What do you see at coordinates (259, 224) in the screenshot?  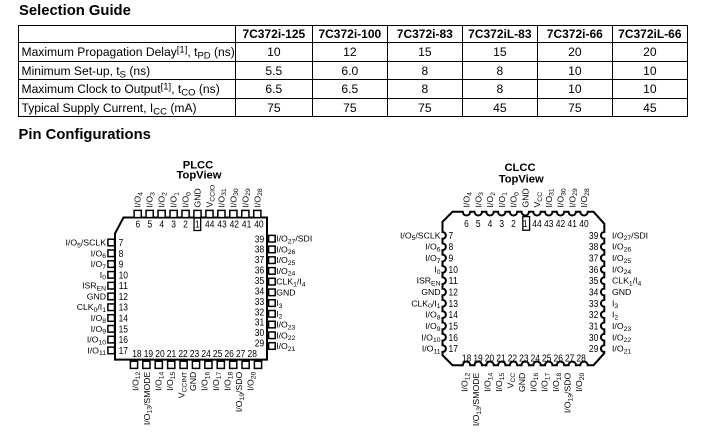 I see `svg-text: 40` at bounding box center [259, 224].